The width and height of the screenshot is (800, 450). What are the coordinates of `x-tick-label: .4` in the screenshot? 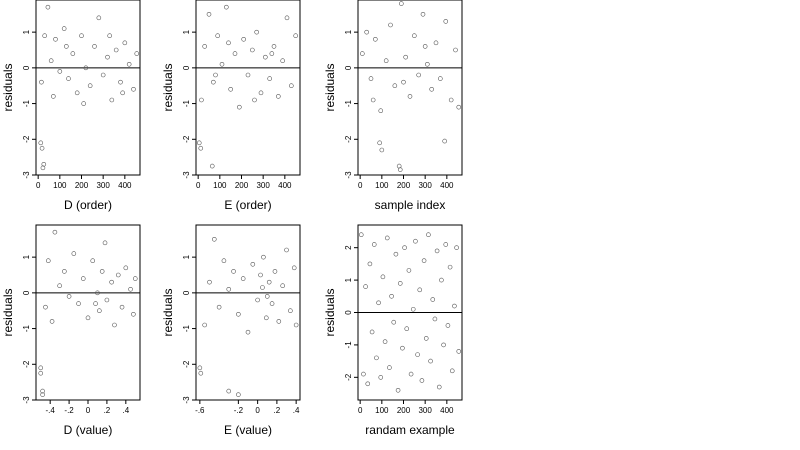 It's located at (125, 410).